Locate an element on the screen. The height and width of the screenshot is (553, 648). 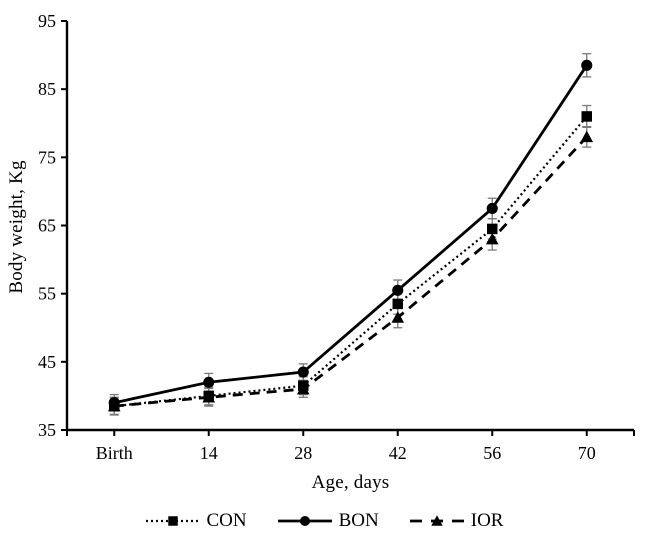
y-tick-label: 65 is located at coordinates (47, 226).